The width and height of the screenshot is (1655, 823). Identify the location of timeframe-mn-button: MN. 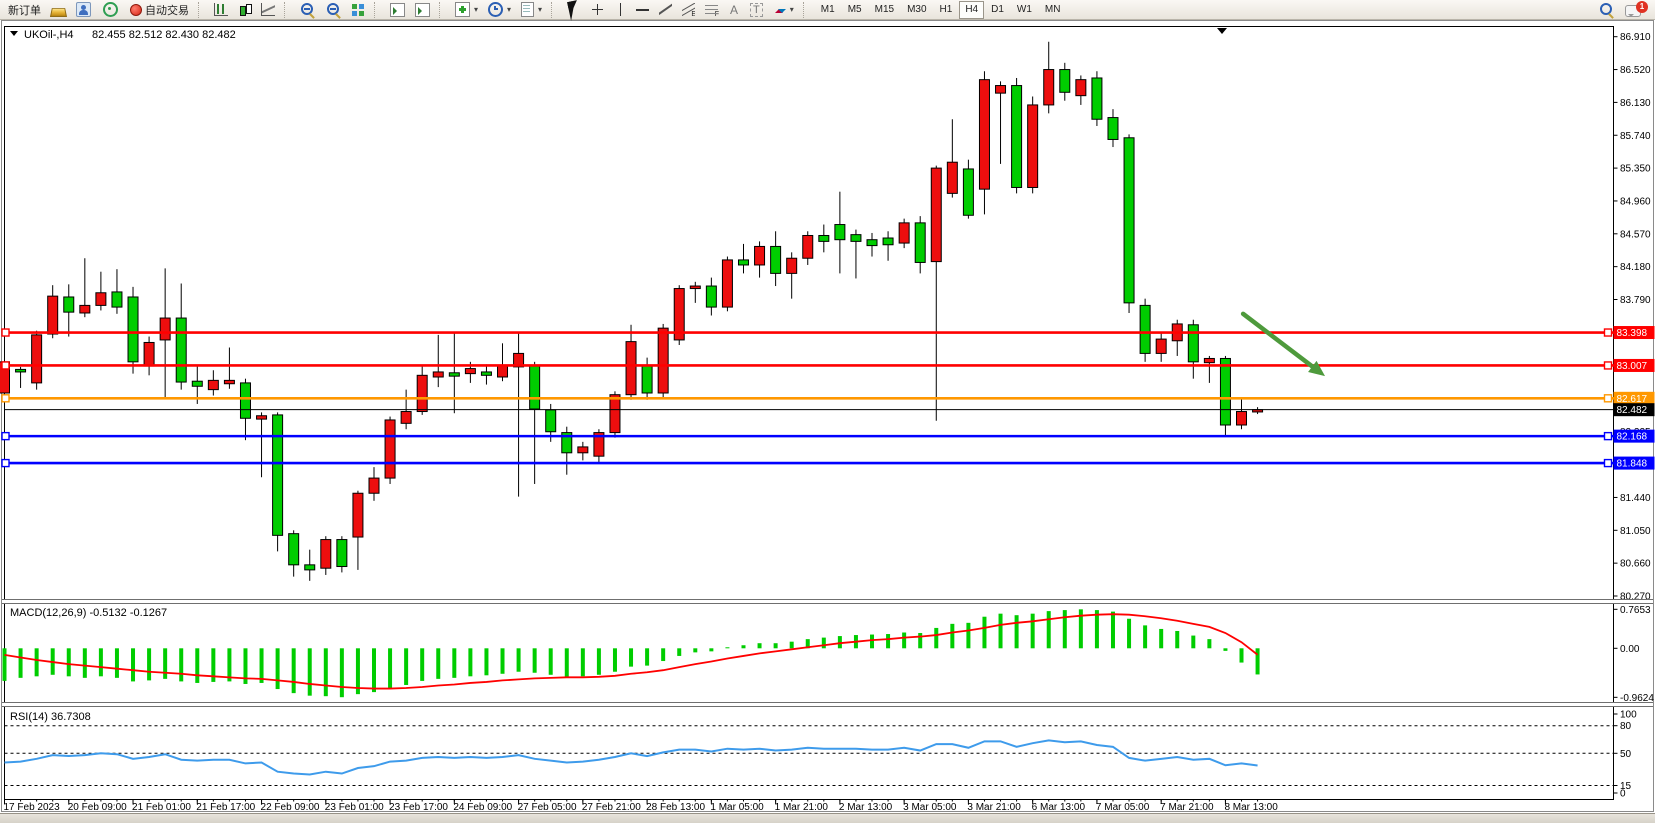
(1053, 10).